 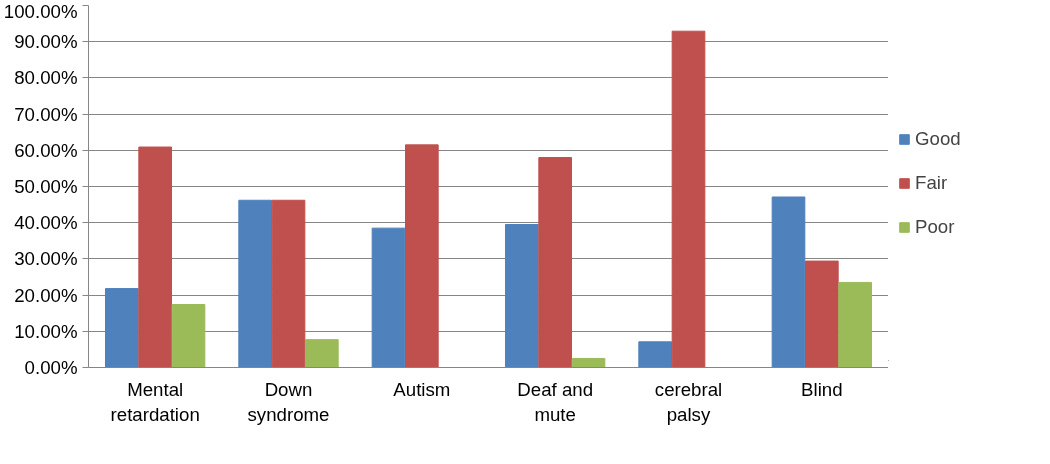 I want to click on legend-label: Fair, so click(x=931, y=182).